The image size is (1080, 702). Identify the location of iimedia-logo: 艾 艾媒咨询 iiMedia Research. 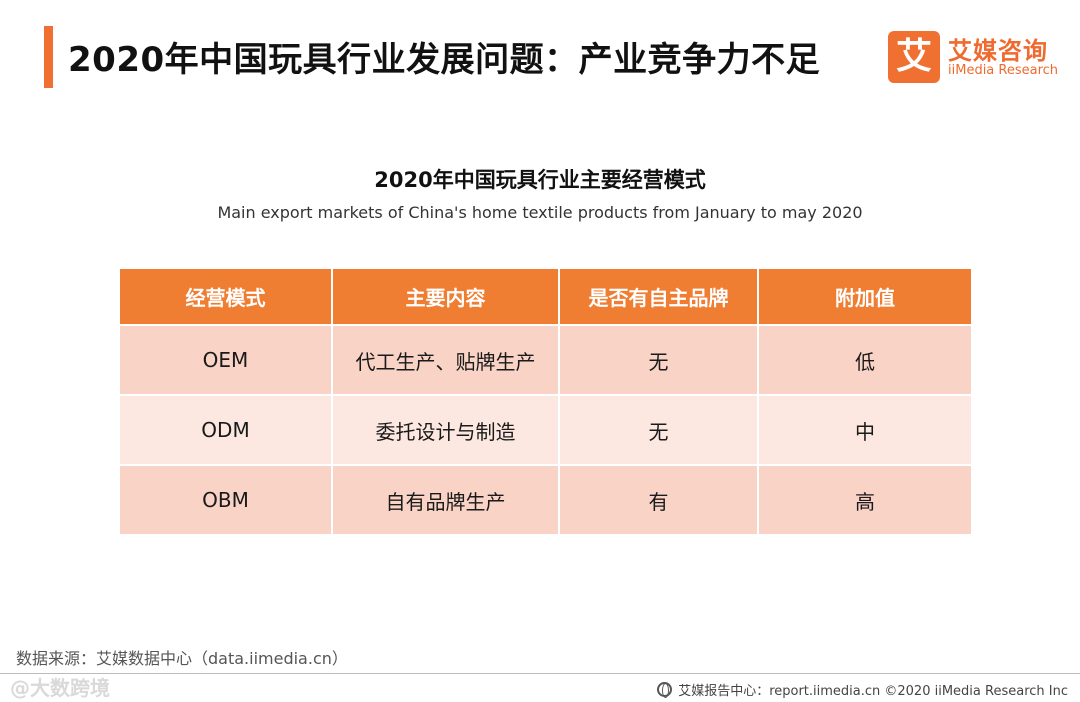
(974, 57).